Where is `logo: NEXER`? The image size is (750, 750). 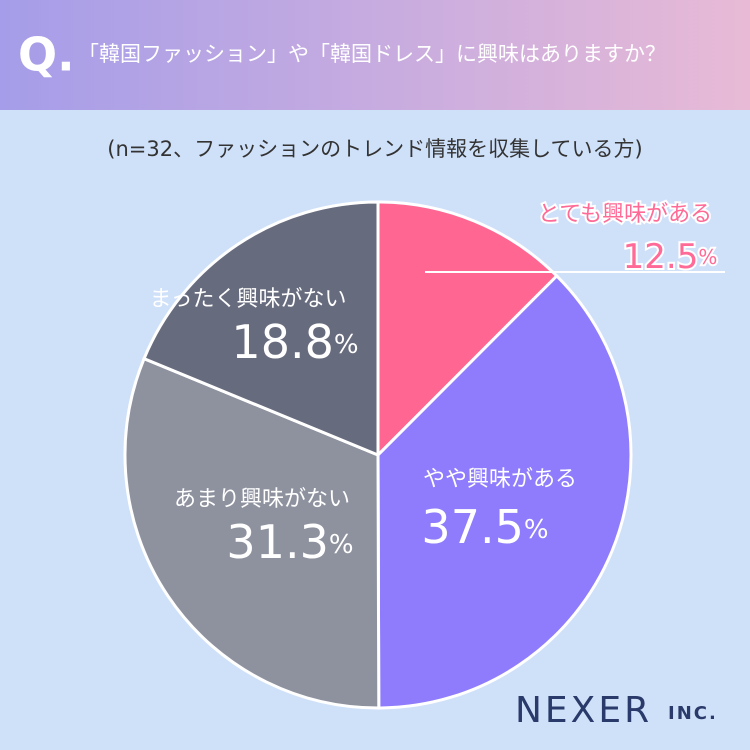
logo: NEXER is located at coordinates (583, 710).